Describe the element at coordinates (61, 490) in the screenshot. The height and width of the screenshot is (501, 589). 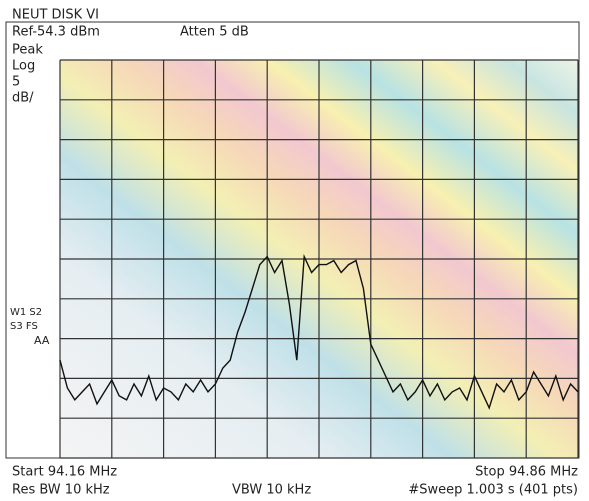
I see `res-bw: Res BW 10 kHz` at that location.